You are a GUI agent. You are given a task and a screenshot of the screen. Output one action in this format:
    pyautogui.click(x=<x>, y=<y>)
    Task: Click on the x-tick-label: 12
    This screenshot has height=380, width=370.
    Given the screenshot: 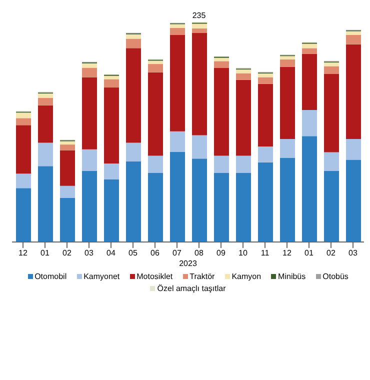 What is the action you would take?
    pyautogui.click(x=287, y=253)
    